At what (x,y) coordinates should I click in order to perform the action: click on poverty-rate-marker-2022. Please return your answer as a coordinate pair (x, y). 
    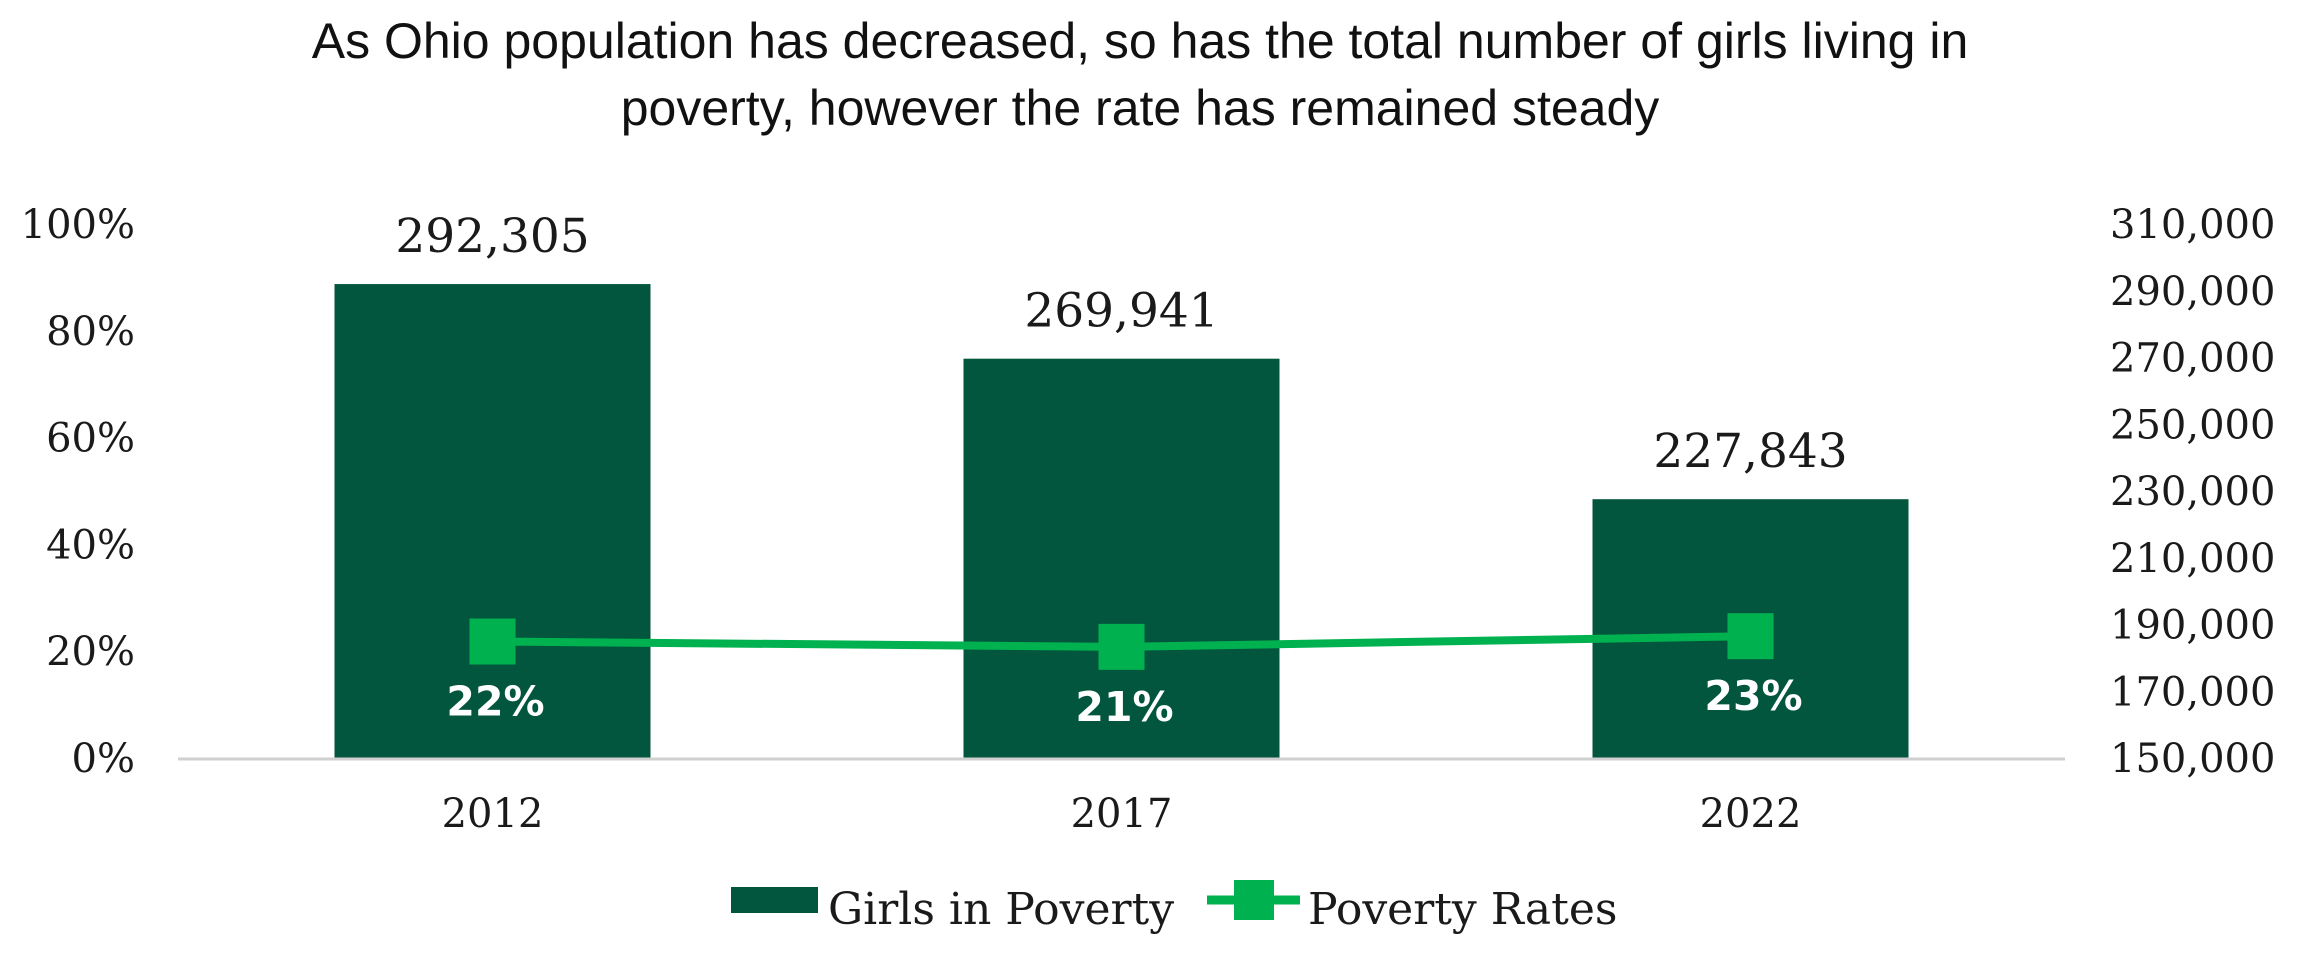
    Looking at the image, I should click on (1750, 636).